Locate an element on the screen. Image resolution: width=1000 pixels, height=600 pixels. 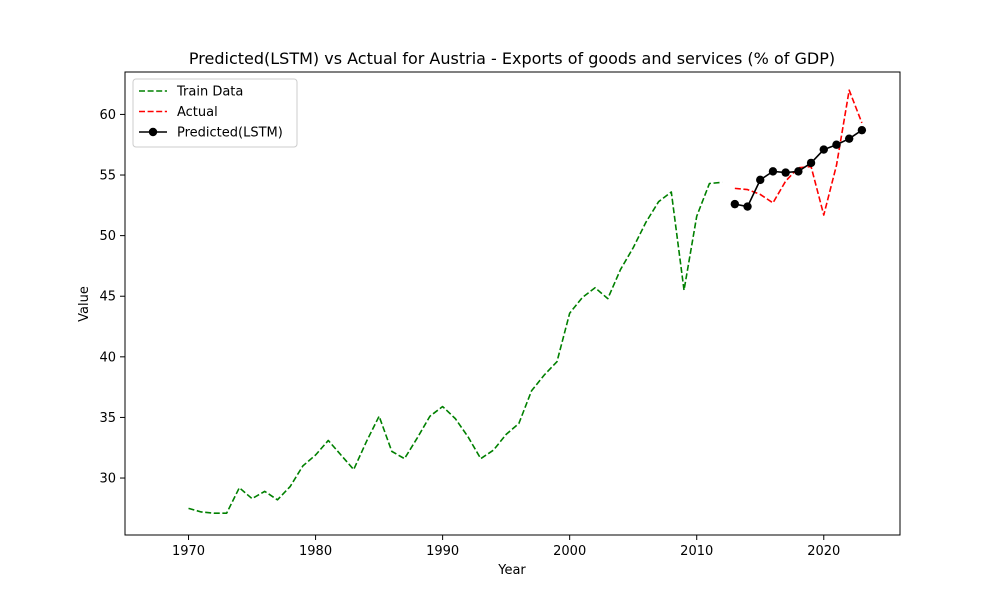
legend-marker-predicted-lstm is located at coordinates (153, 132).